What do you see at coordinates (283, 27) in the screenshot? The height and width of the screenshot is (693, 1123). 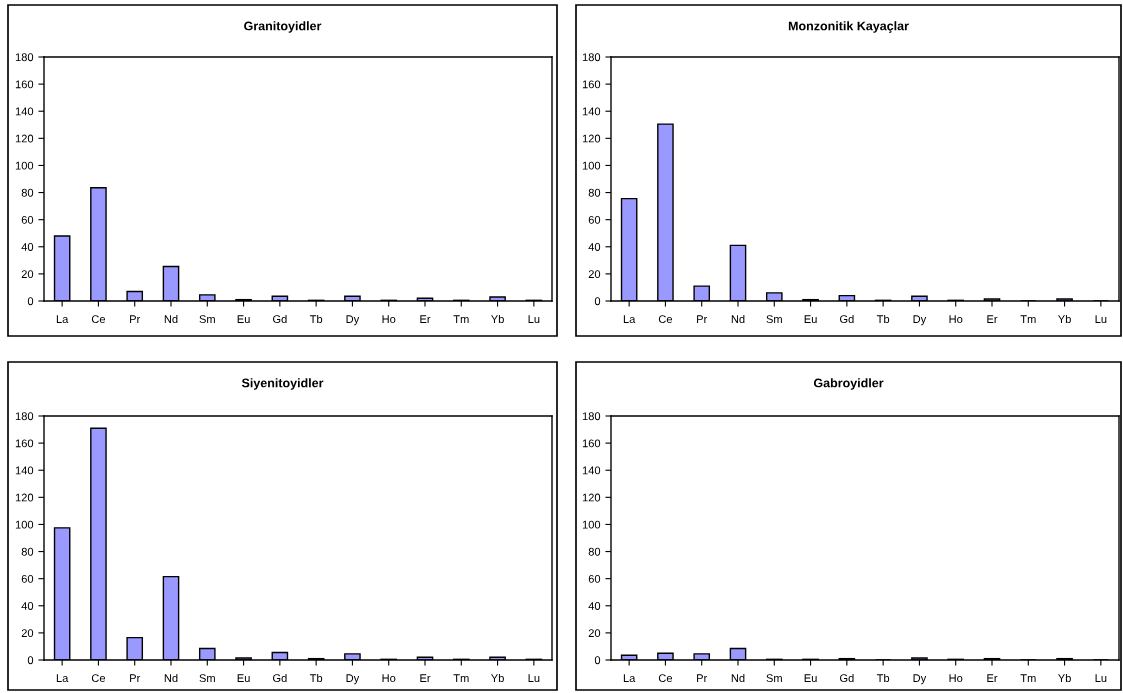 I see `chart-title: Granitoyidler` at bounding box center [283, 27].